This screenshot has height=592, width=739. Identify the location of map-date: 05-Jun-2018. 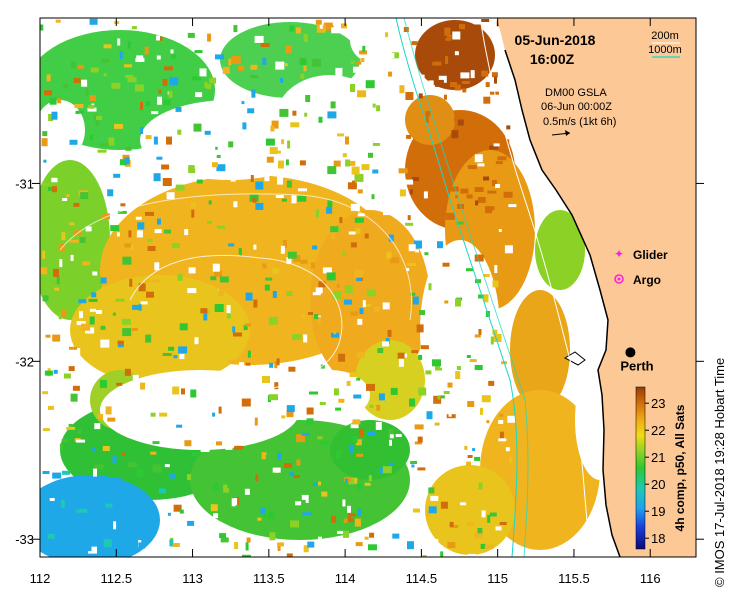
(555, 40).